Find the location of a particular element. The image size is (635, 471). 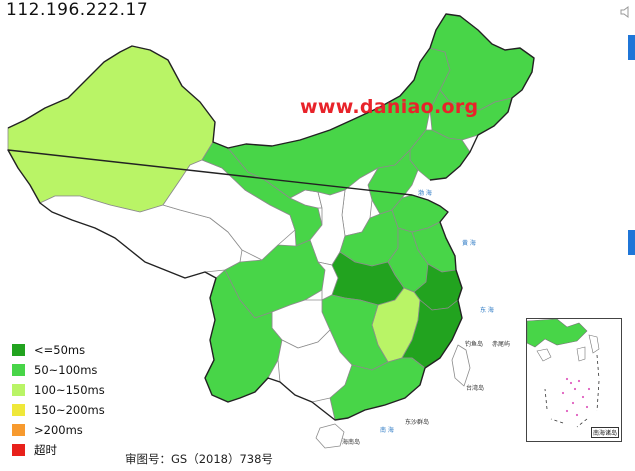

legend-label: 100~150ms is located at coordinates (69, 390).